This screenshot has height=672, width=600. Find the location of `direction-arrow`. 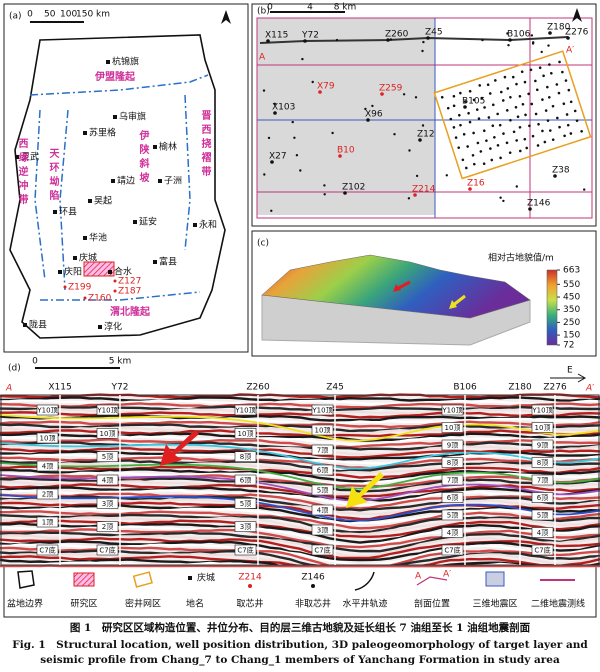

direction-arrow is located at coordinates (568, 378).